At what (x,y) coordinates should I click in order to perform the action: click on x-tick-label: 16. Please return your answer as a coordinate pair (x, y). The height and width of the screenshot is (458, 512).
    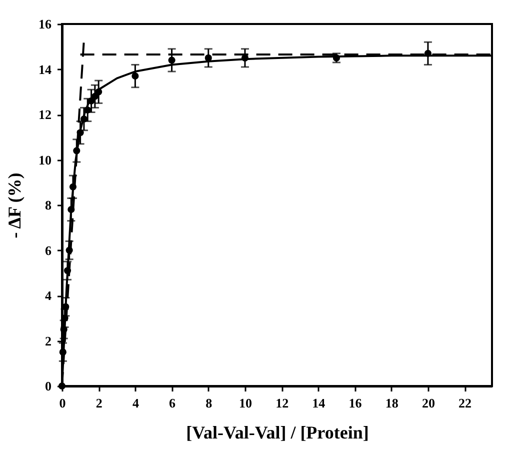
    Looking at the image, I should click on (355, 403).